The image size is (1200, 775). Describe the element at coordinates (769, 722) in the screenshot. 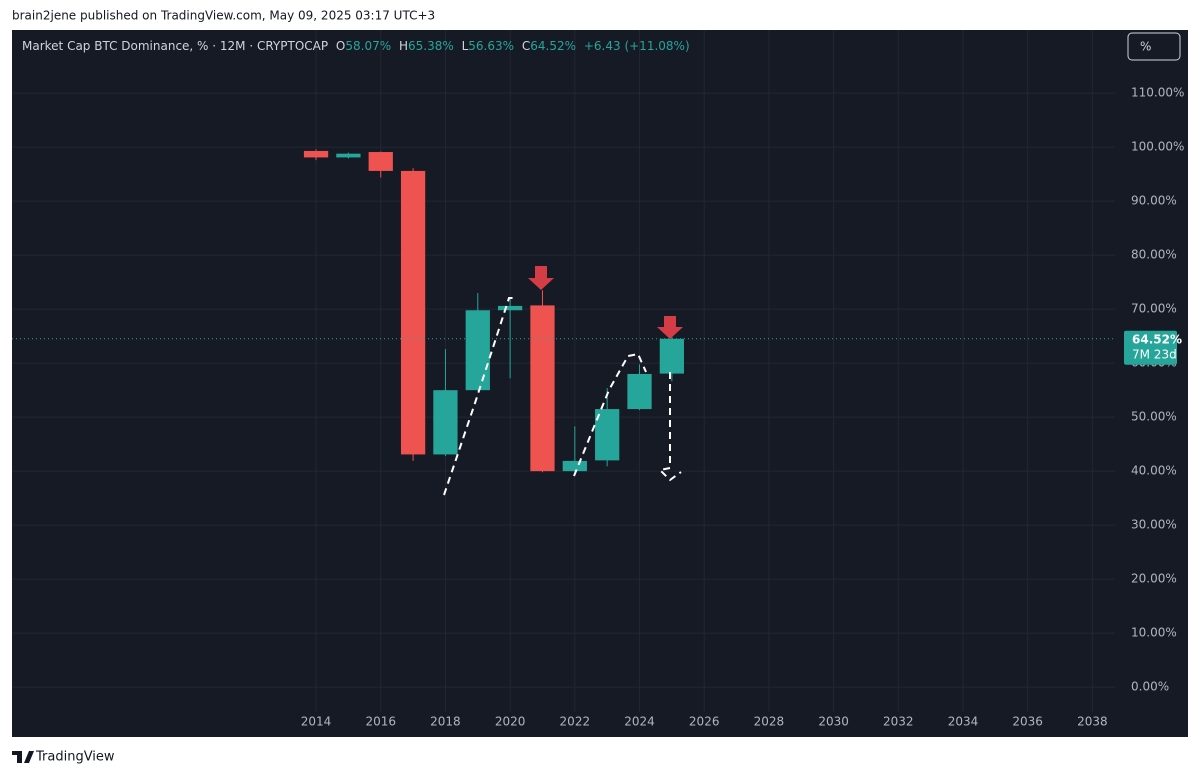

I see `x-tick-label: 2028` at that location.